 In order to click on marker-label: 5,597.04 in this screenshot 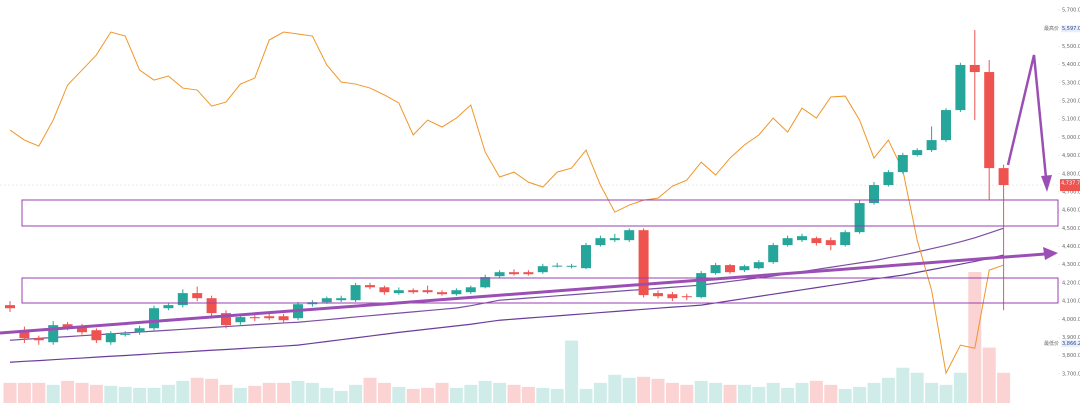, I will do `click(1071, 29)`.